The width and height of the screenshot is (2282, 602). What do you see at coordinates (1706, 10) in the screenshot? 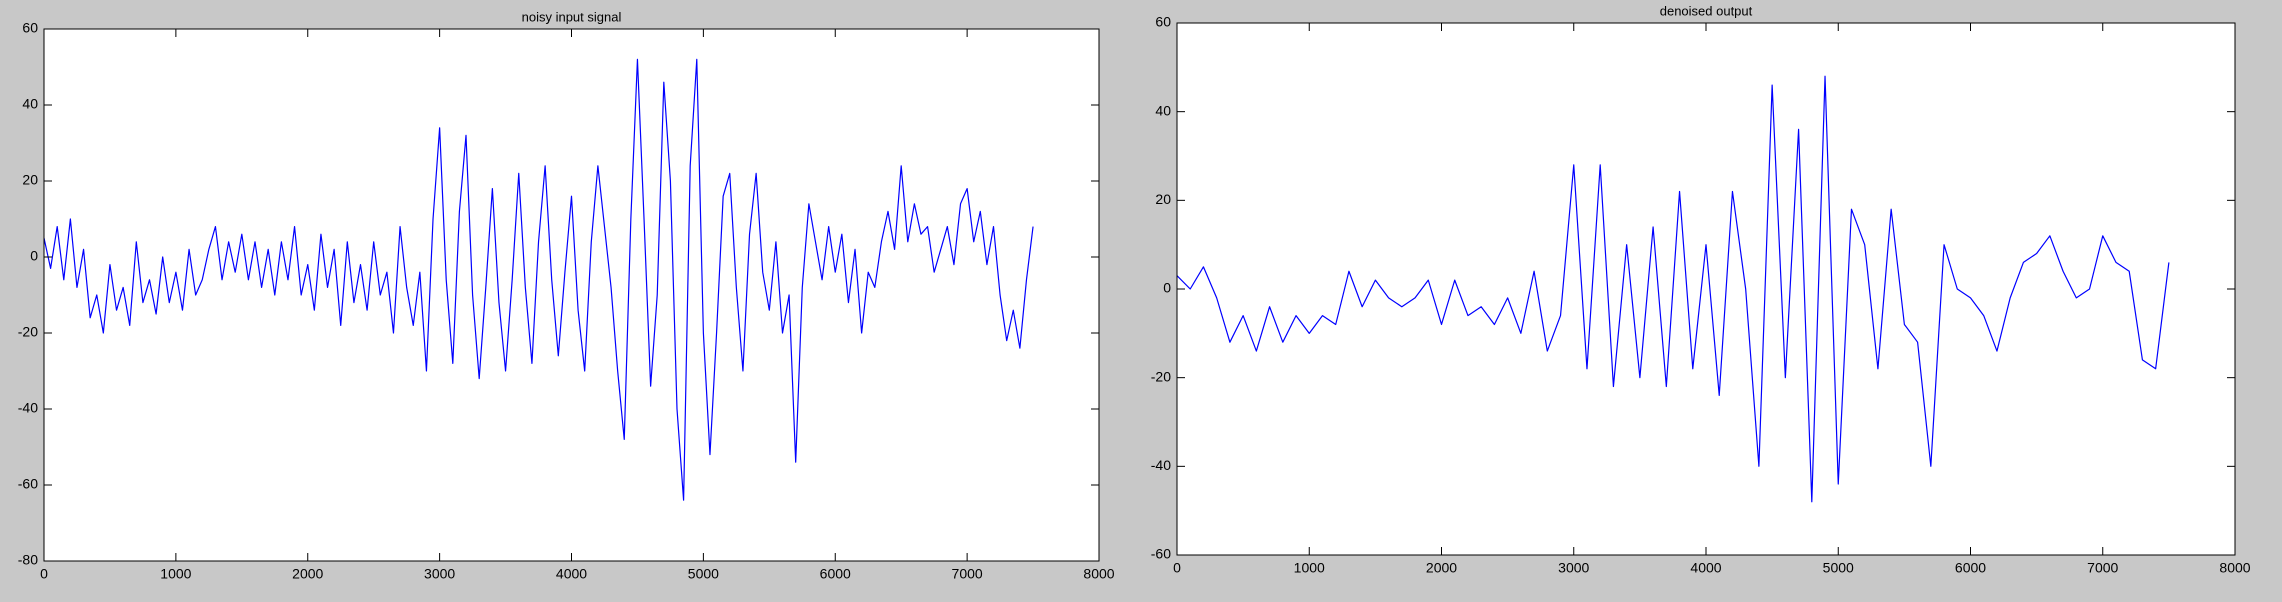
I see `chart-title: denoised output` at bounding box center [1706, 10].